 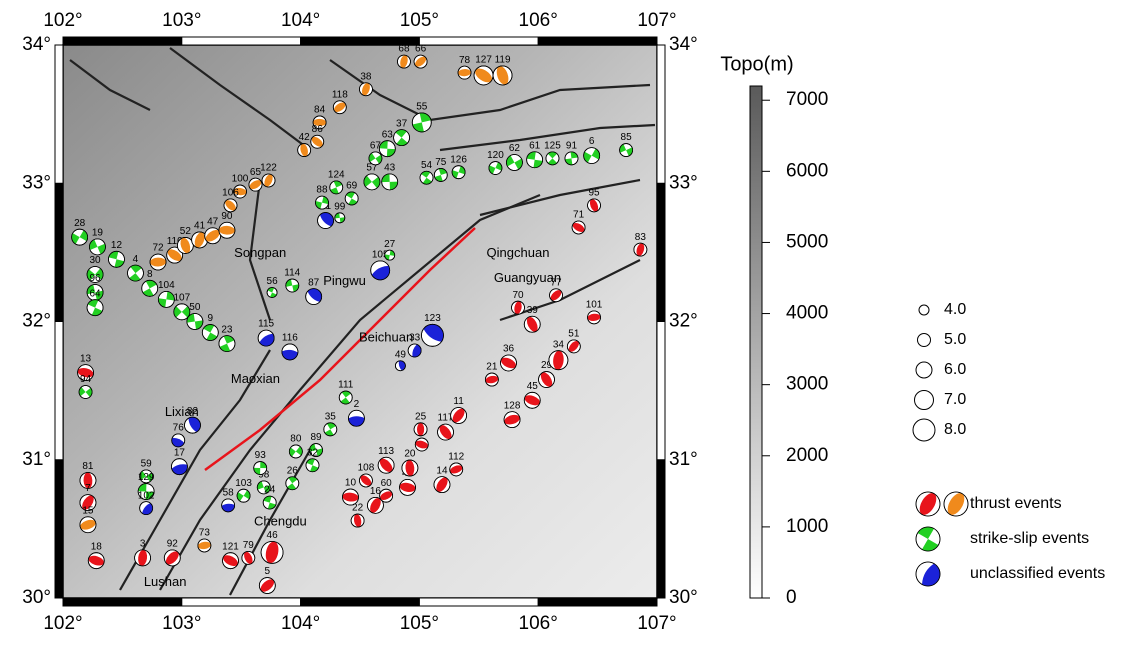 What do you see at coordinates (547, 365) in the screenshot?
I see `event-label: 29` at bounding box center [547, 365].